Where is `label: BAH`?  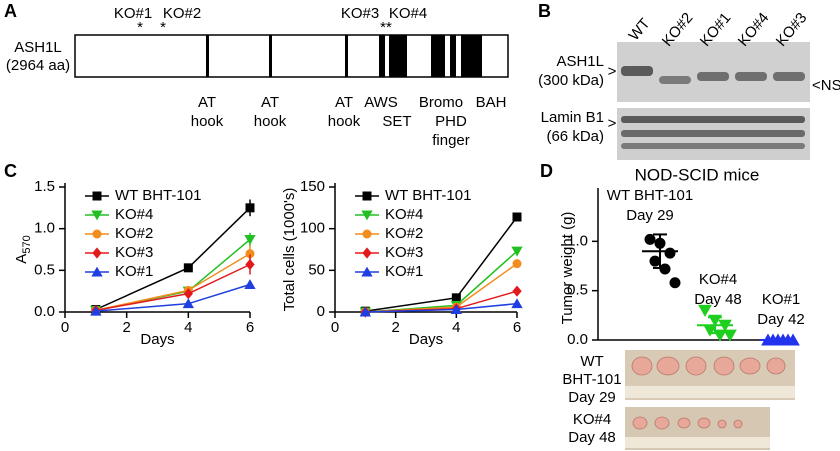 label: BAH is located at coordinates (491, 102).